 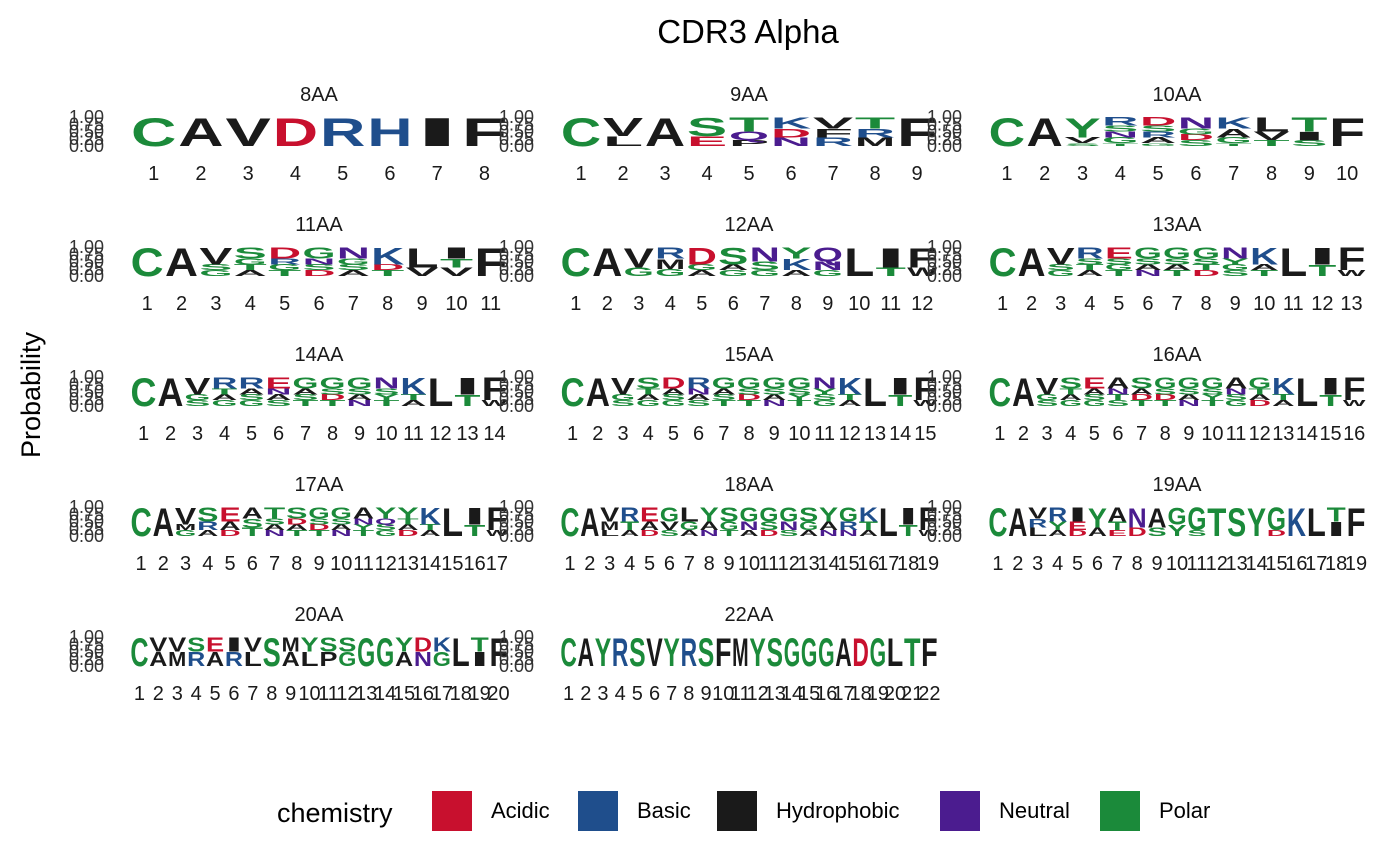 I want to click on x-tick-label: 10, so click(x=309, y=694).